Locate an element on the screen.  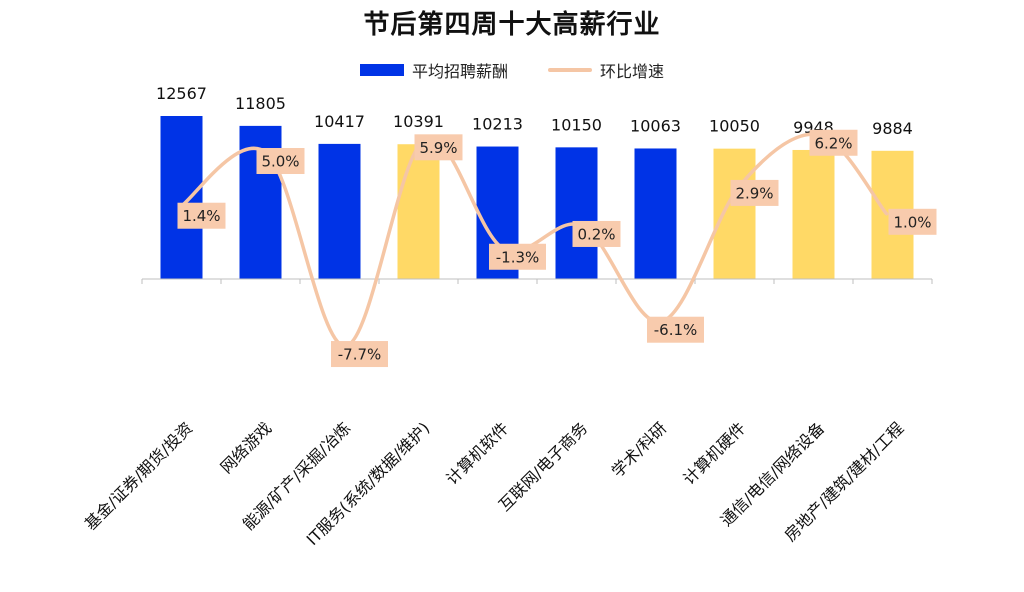
growth-value-label: 6.2% is located at coordinates (833, 143).